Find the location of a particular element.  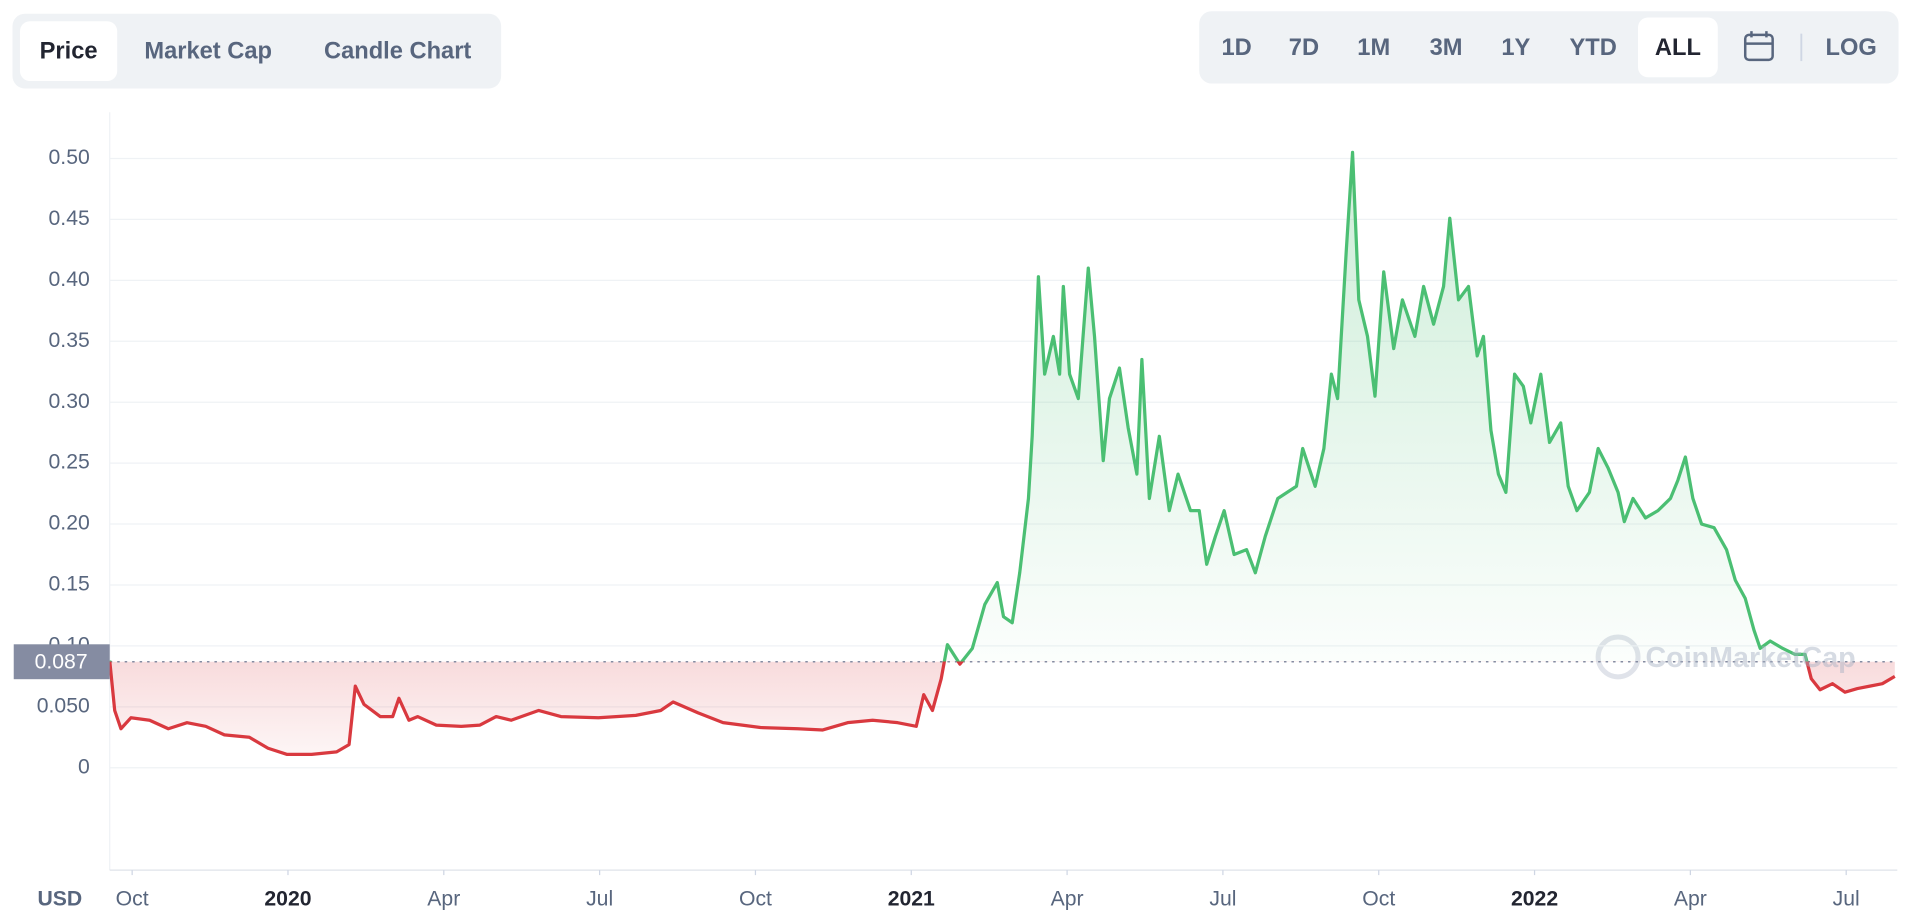

currency-label: USD is located at coordinates (59, 899).